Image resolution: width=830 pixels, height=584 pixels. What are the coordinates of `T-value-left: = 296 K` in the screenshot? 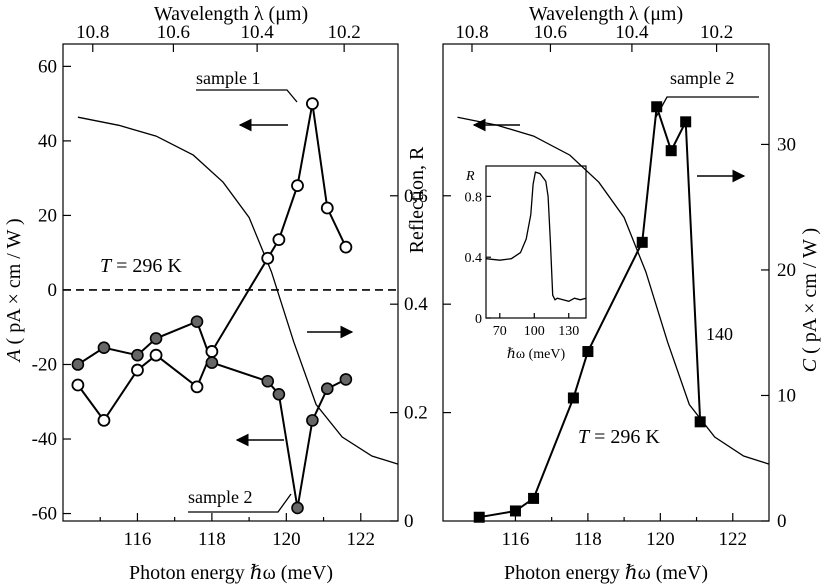 It's located at (146, 266).